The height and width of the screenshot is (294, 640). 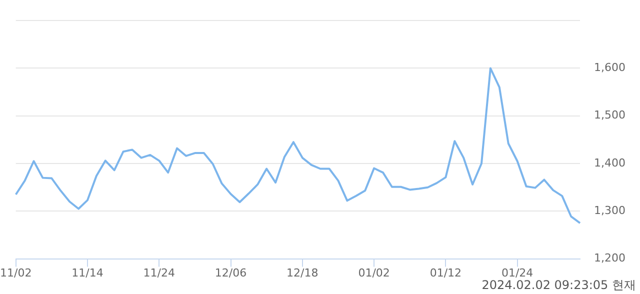 What do you see at coordinates (517, 273) in the screenshot?
I see `x-tick-label: 01/24` at bounding box center [517, 273].